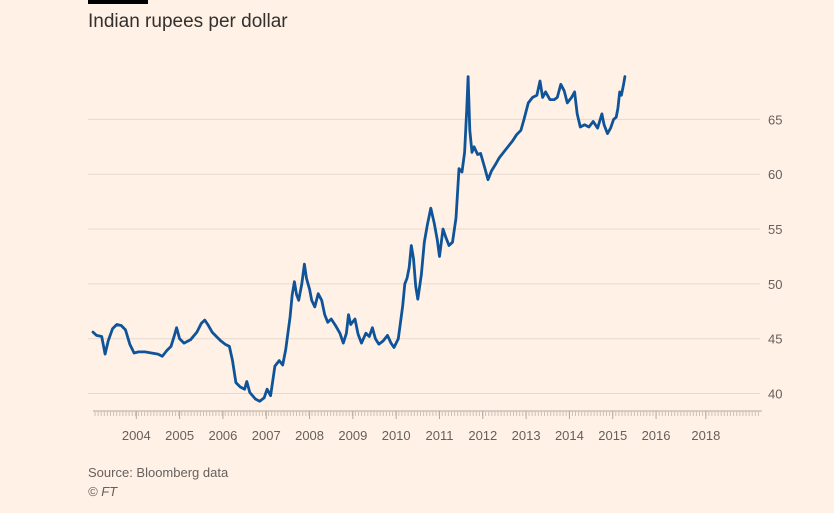 Image resolution: width=834 pixels, height=513 pixels. I want to click on x-tick-label-2014: 2014, so click(569, 435).